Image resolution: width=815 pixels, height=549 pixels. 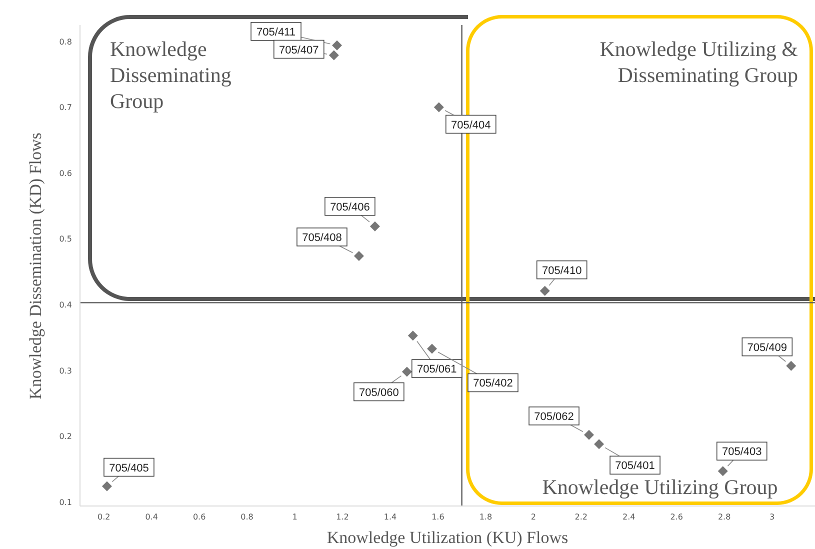 What do you see at coordinates (65, 41) in the screenshot?
I see `y-tick-label: 0.8` at bounding box center [65, 41].